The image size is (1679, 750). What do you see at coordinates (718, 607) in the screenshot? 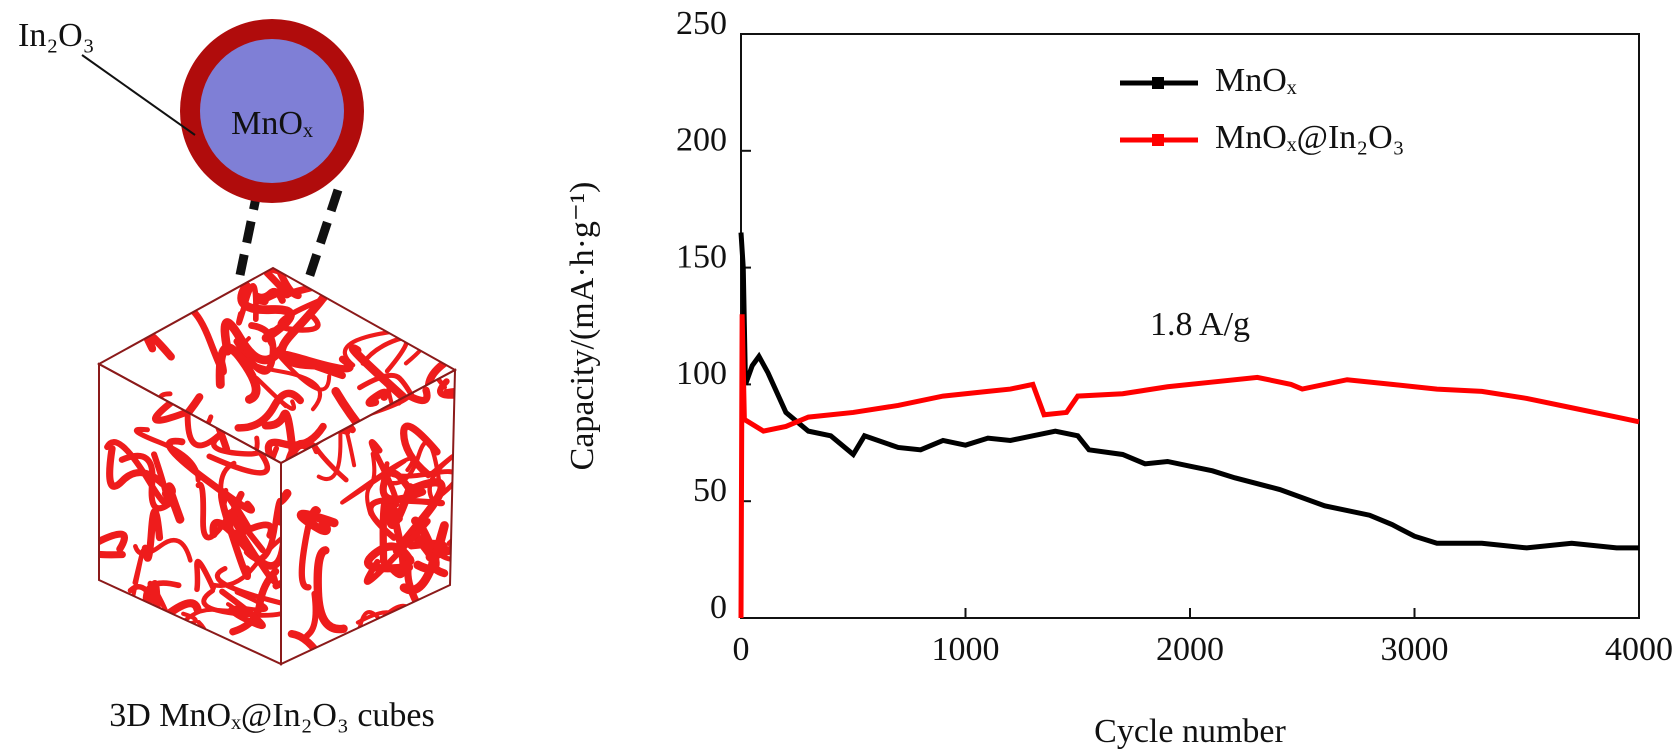
I see `y-tick-label: 0` at bounding box center [718, 607].